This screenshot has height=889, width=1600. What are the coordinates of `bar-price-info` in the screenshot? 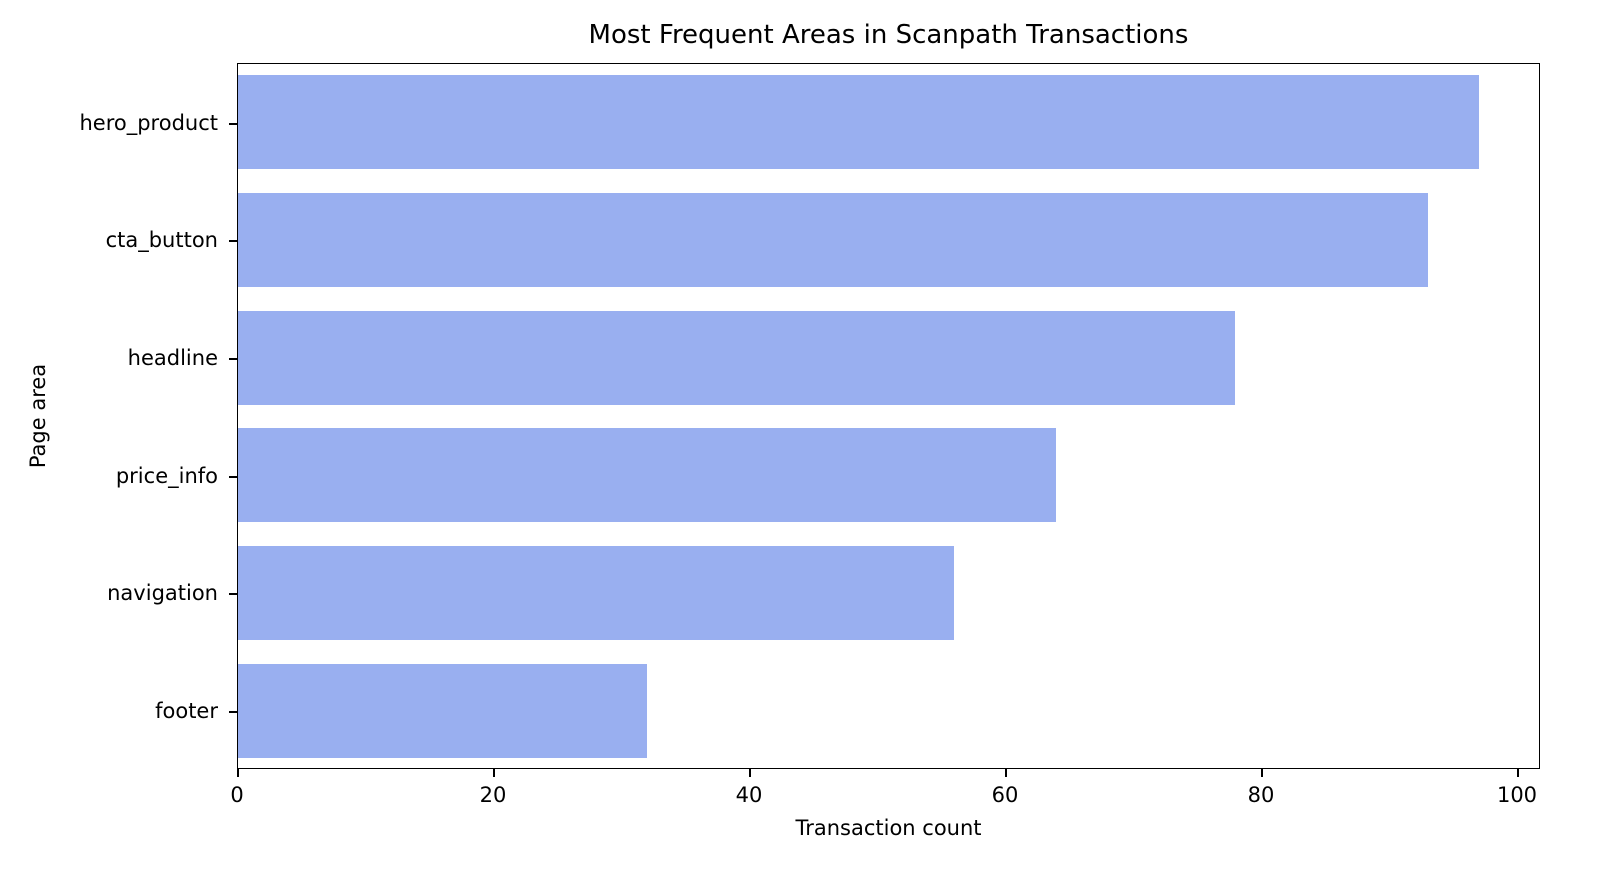 It's located at (647, 475).